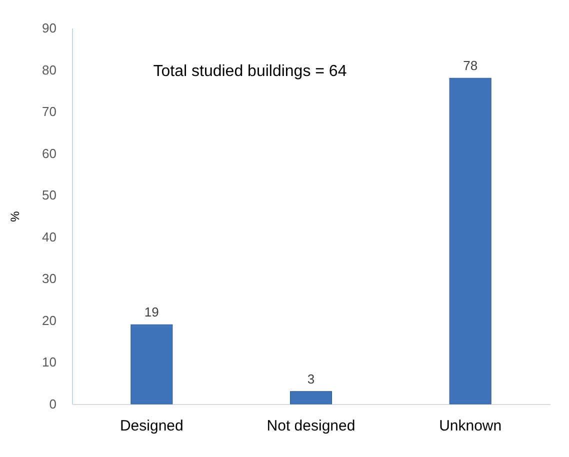 The width and height of the screenshot is (569, 457). What do you see at coordinates (470, 66) in the screenshot?
I see `data-label: 78` at bounding box center [470, 66].